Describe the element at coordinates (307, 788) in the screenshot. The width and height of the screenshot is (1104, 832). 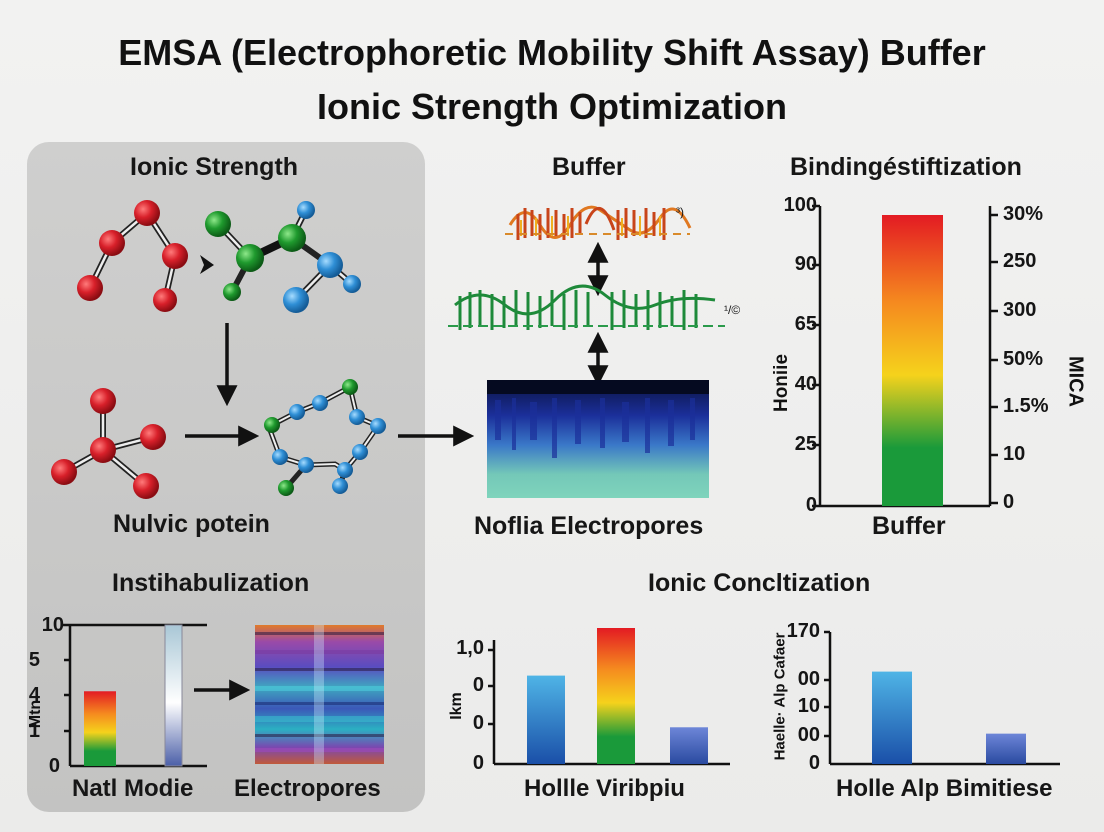
I see `electropores-label: Electropores` at that location.